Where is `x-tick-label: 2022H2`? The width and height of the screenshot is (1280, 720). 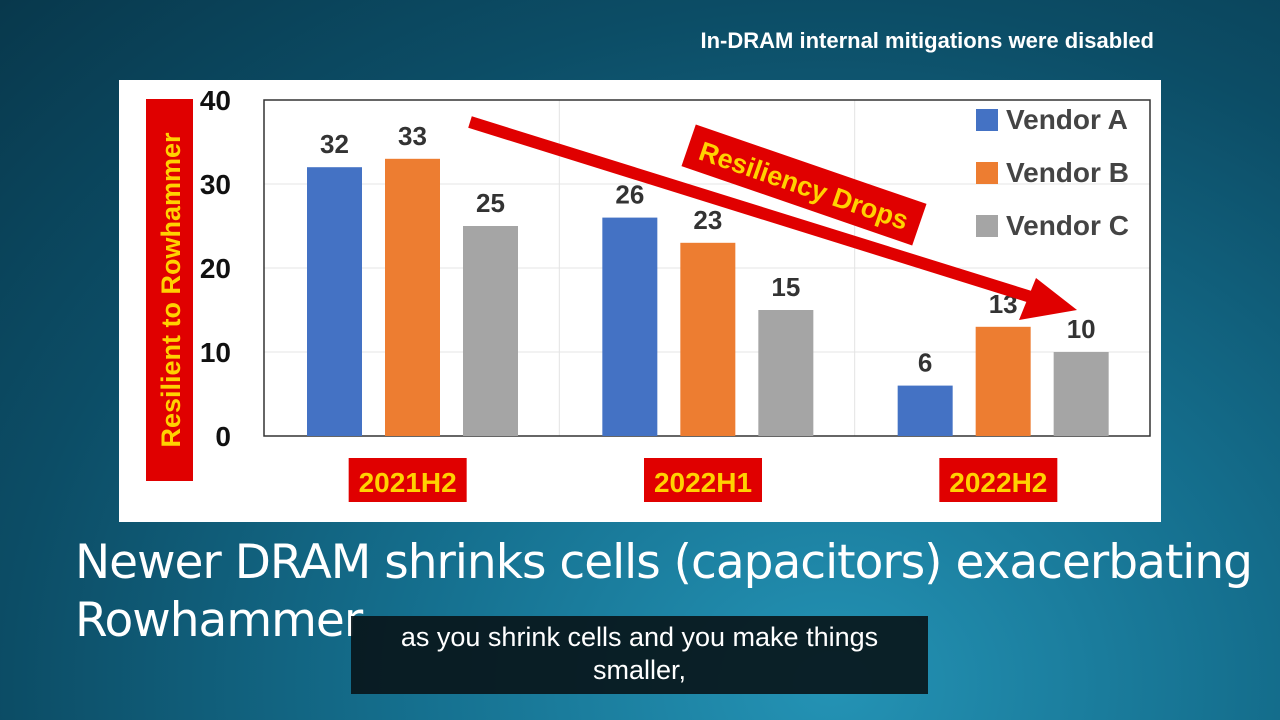
x-tick-label: 2022H2 is located at coordinates (998, 482).